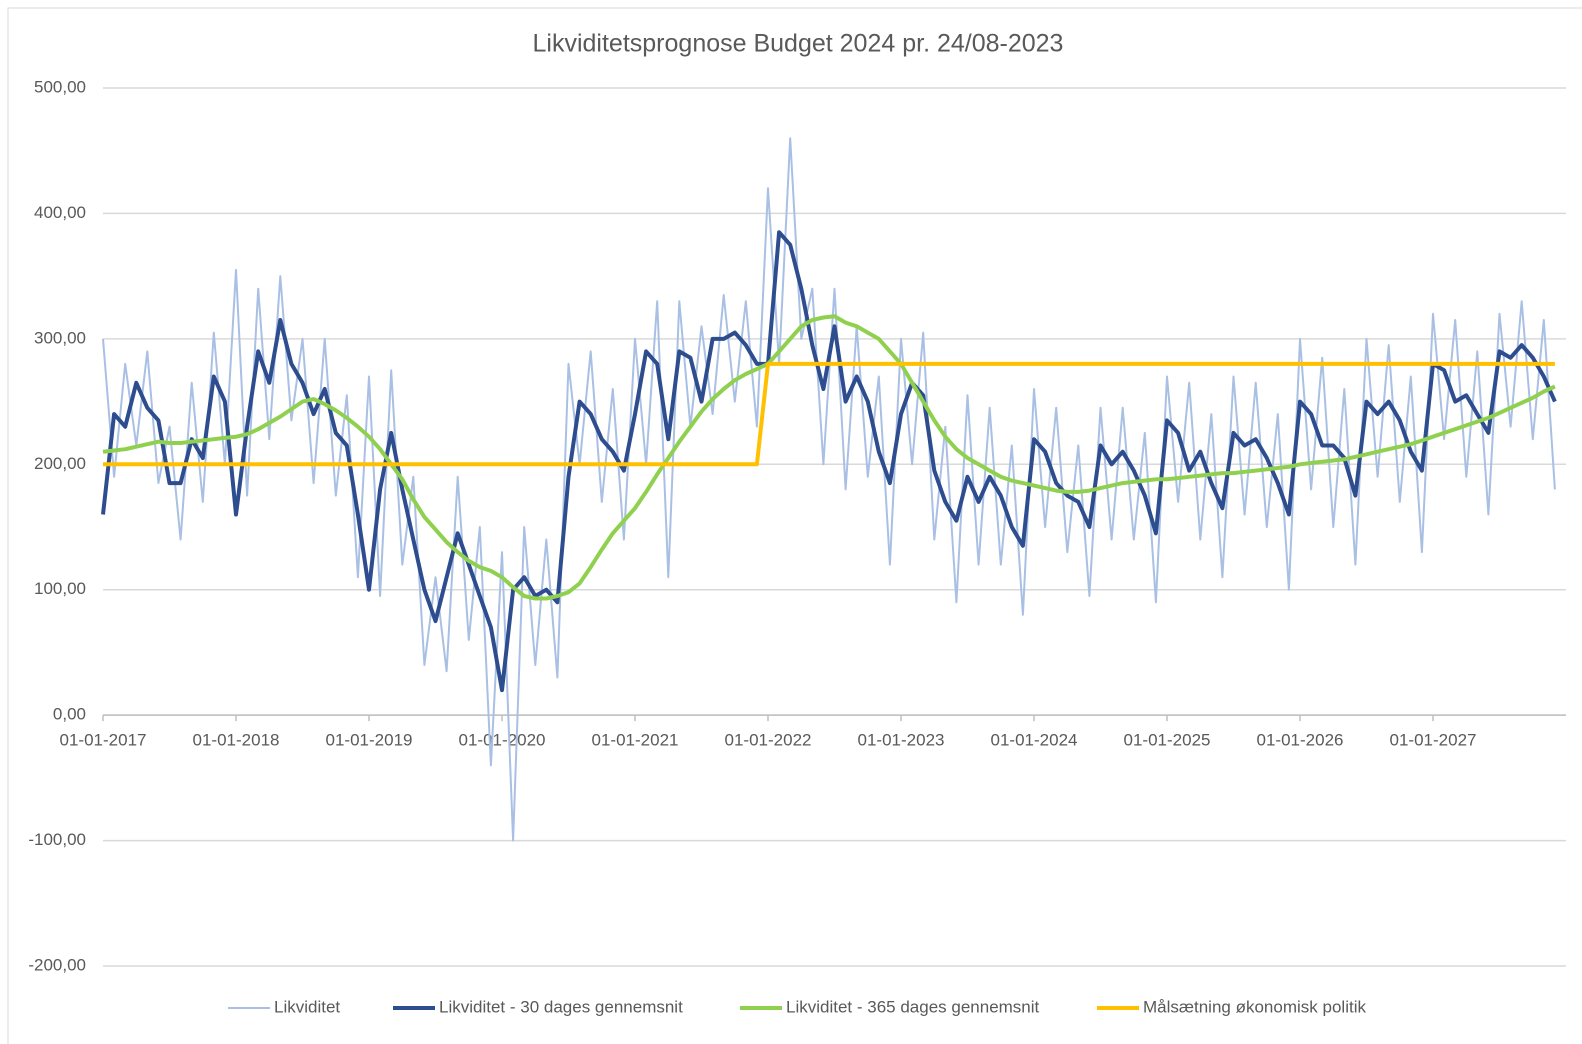  I want to click on legend-label: Likviditet - 30 dages gennemsnit, so click(561, 1006).